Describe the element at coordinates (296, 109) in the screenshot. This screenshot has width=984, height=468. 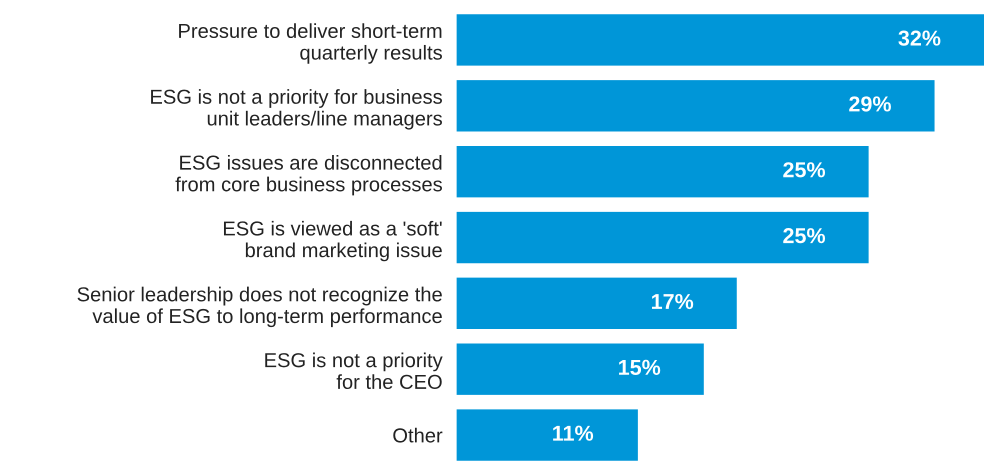
I see `y-tick-label: ESG is not a priority for business unit leaders/line managers` at that location.